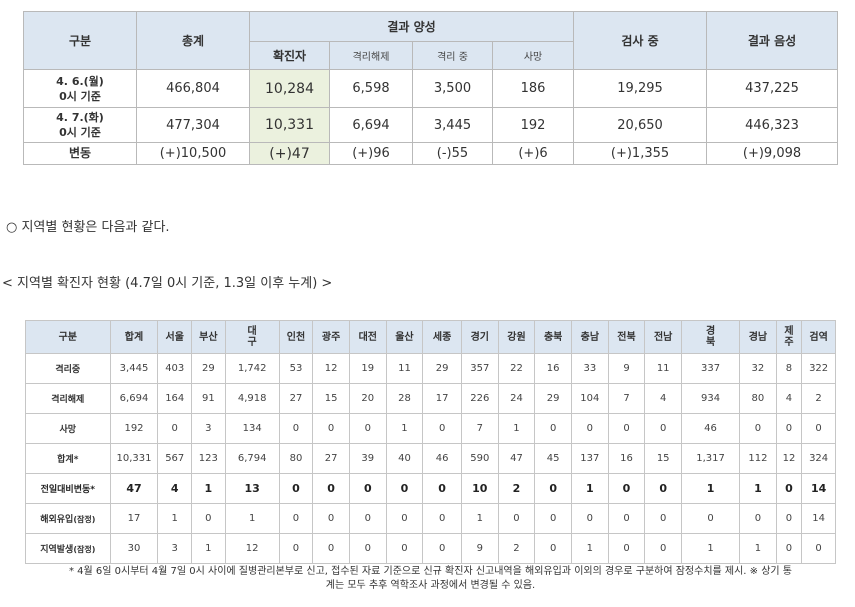  What do you see at coordinates (208, 458) in the screenshot?
I see `table-cell: 123` at bounding box center [208, 458].